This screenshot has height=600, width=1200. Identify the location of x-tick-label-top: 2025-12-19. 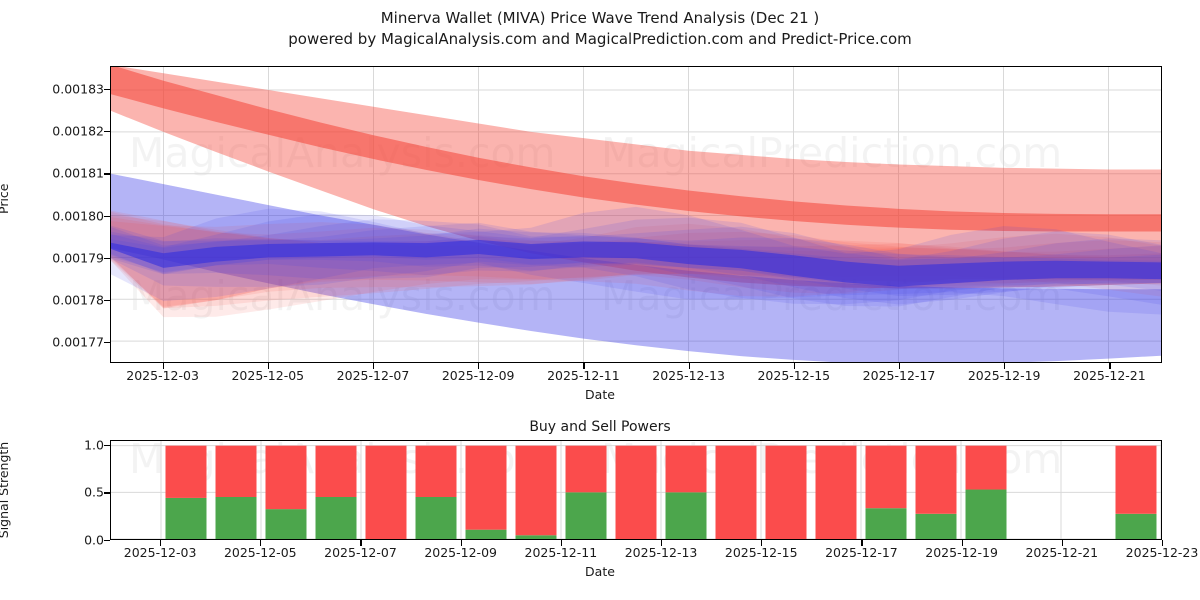
(1004, 375).